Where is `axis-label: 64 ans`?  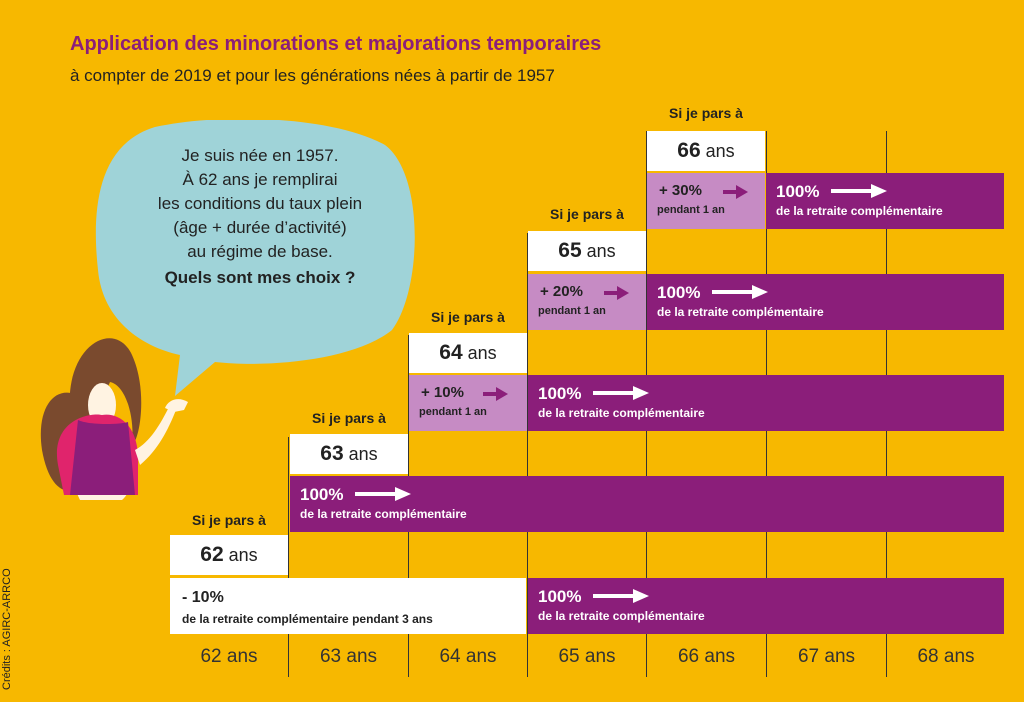 axis-label: 64 ans is located at coordinates (468, 656).